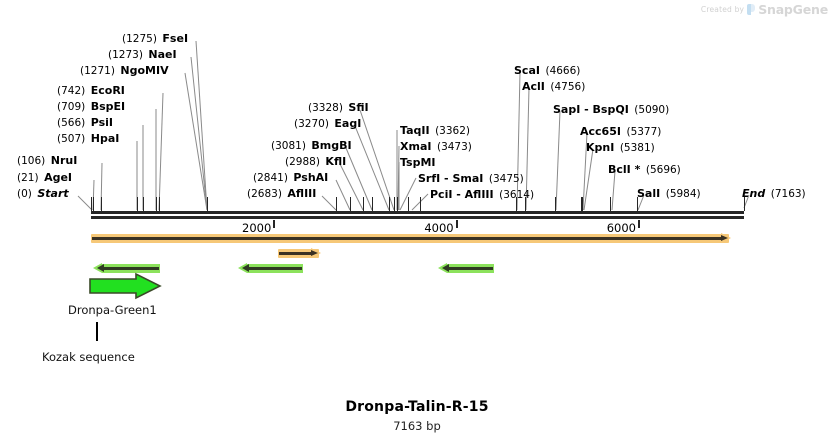 The image size is (834, 439). I want to click on enzyme-site-label: (2988) KflI, so click(315, 162).